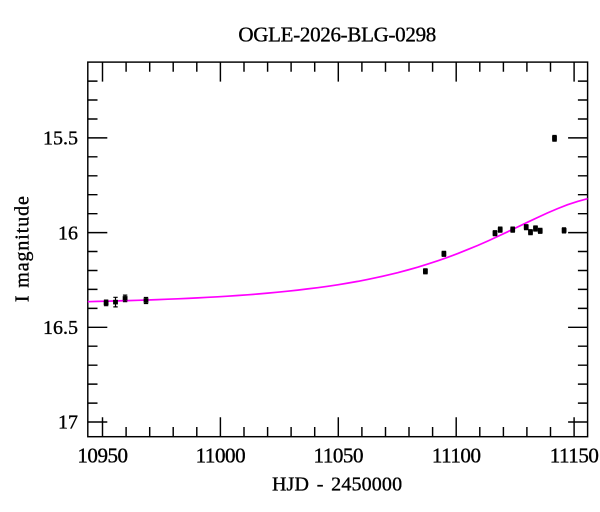 The width and height of the screenshot is (600, 512). I want to click on svg-text: 17, so click(68, 423).